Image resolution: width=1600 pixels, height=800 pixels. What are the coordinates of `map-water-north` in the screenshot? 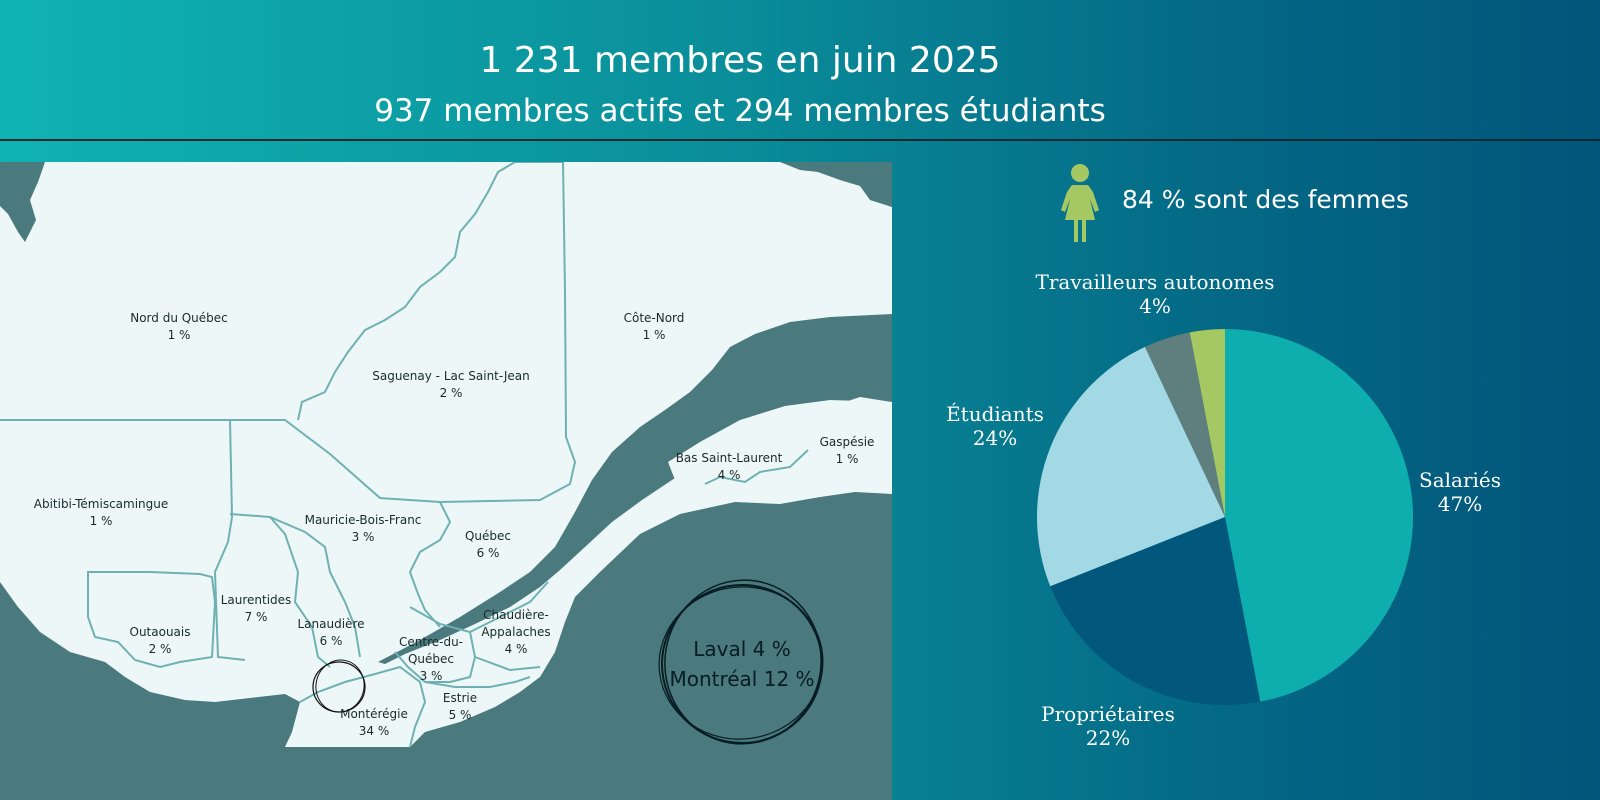 It's located at (836, 184).